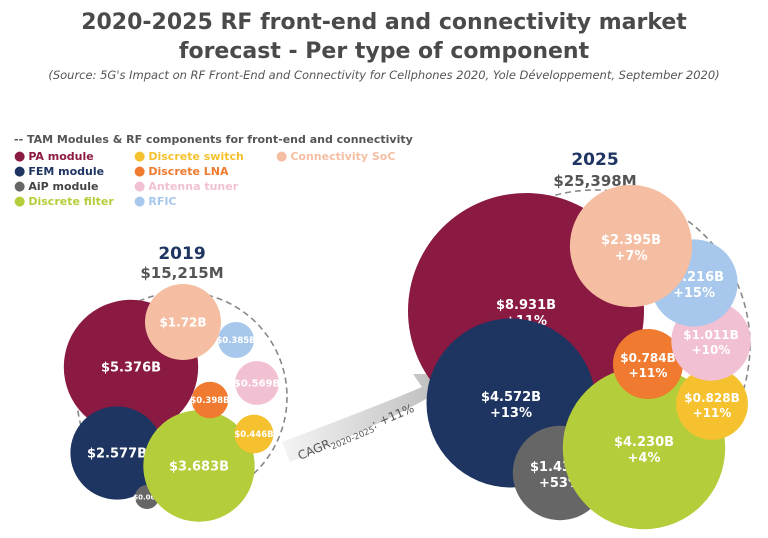 The image size is (768, 538). I want to click on legend-item-rfic: ● RFIC, so click(155, 201).